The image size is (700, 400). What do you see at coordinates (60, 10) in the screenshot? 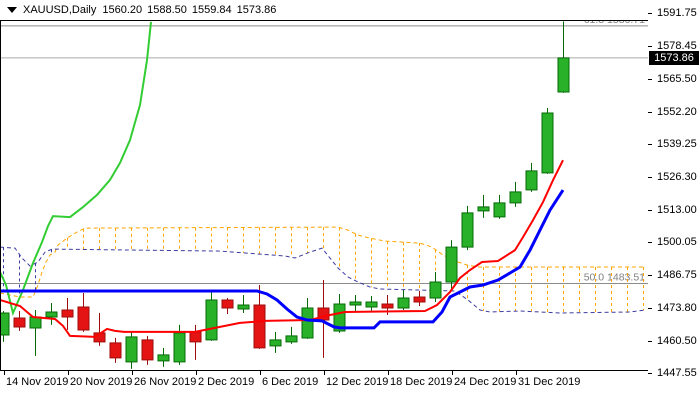
I see `symbol-period-label: XAUUSD,Daily` at bounding box center [60, 10].